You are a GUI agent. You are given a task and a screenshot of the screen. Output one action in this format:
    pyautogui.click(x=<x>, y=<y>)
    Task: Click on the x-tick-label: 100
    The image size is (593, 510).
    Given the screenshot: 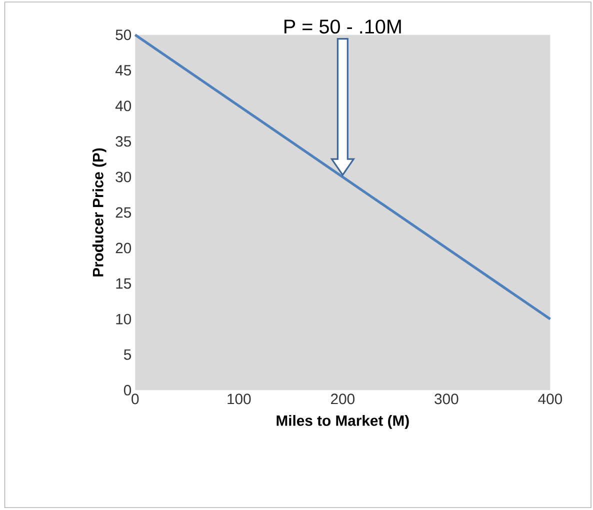 What is the action you would take?
    pyautogui.click(x=239, y=399)
    